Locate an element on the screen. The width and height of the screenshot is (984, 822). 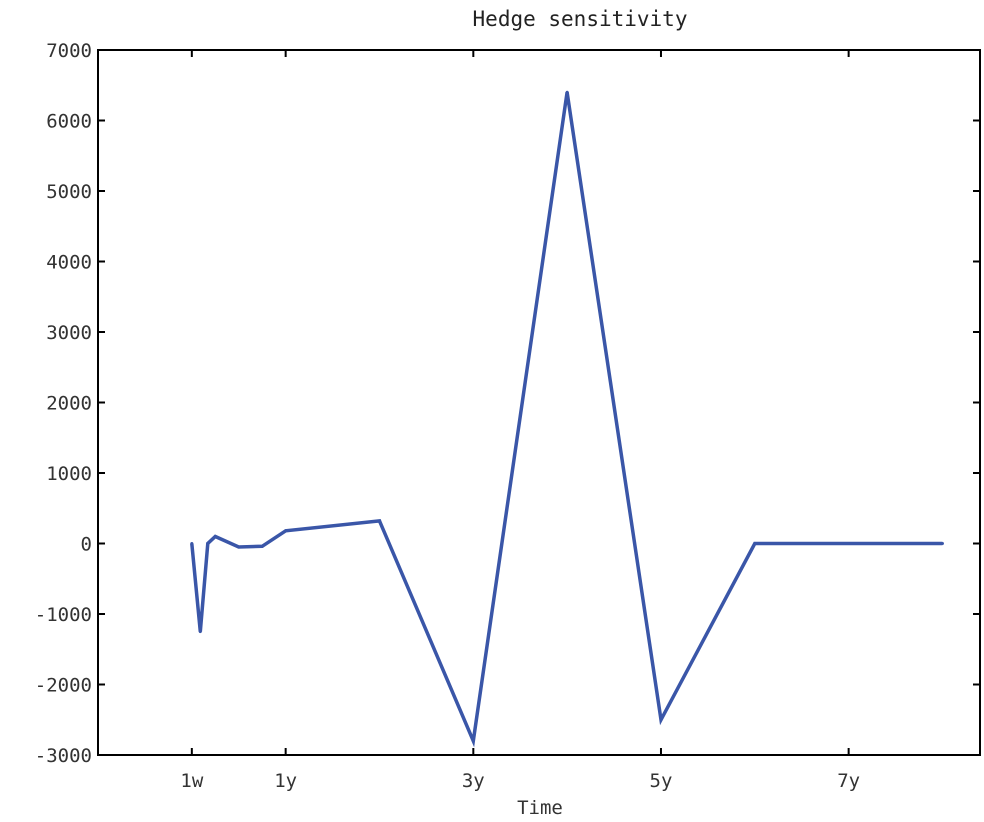
y-tick-label: -2000 is located at coordinates (63, 686).